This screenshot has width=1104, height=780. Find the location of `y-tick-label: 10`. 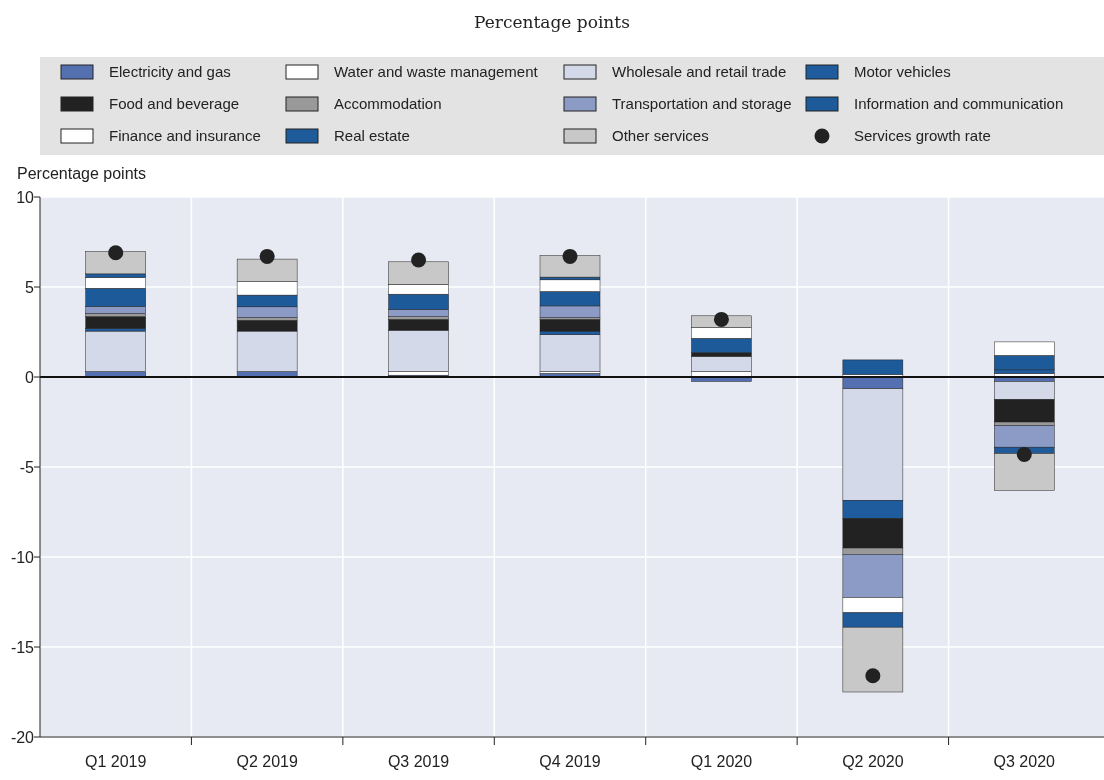

y-tick-label: 10 is located at coordinates (25, 197).